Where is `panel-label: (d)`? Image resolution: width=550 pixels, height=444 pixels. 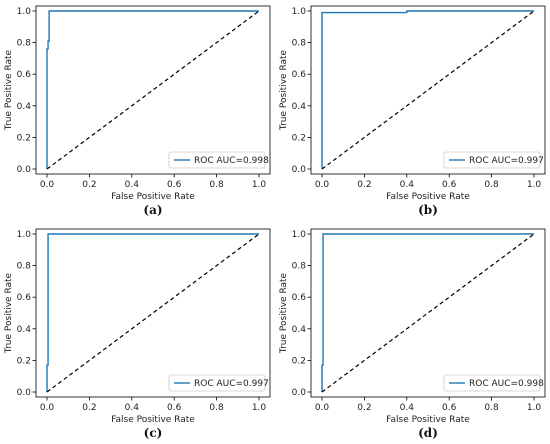 panel-label: (d) is located at coordinates (428, 433).